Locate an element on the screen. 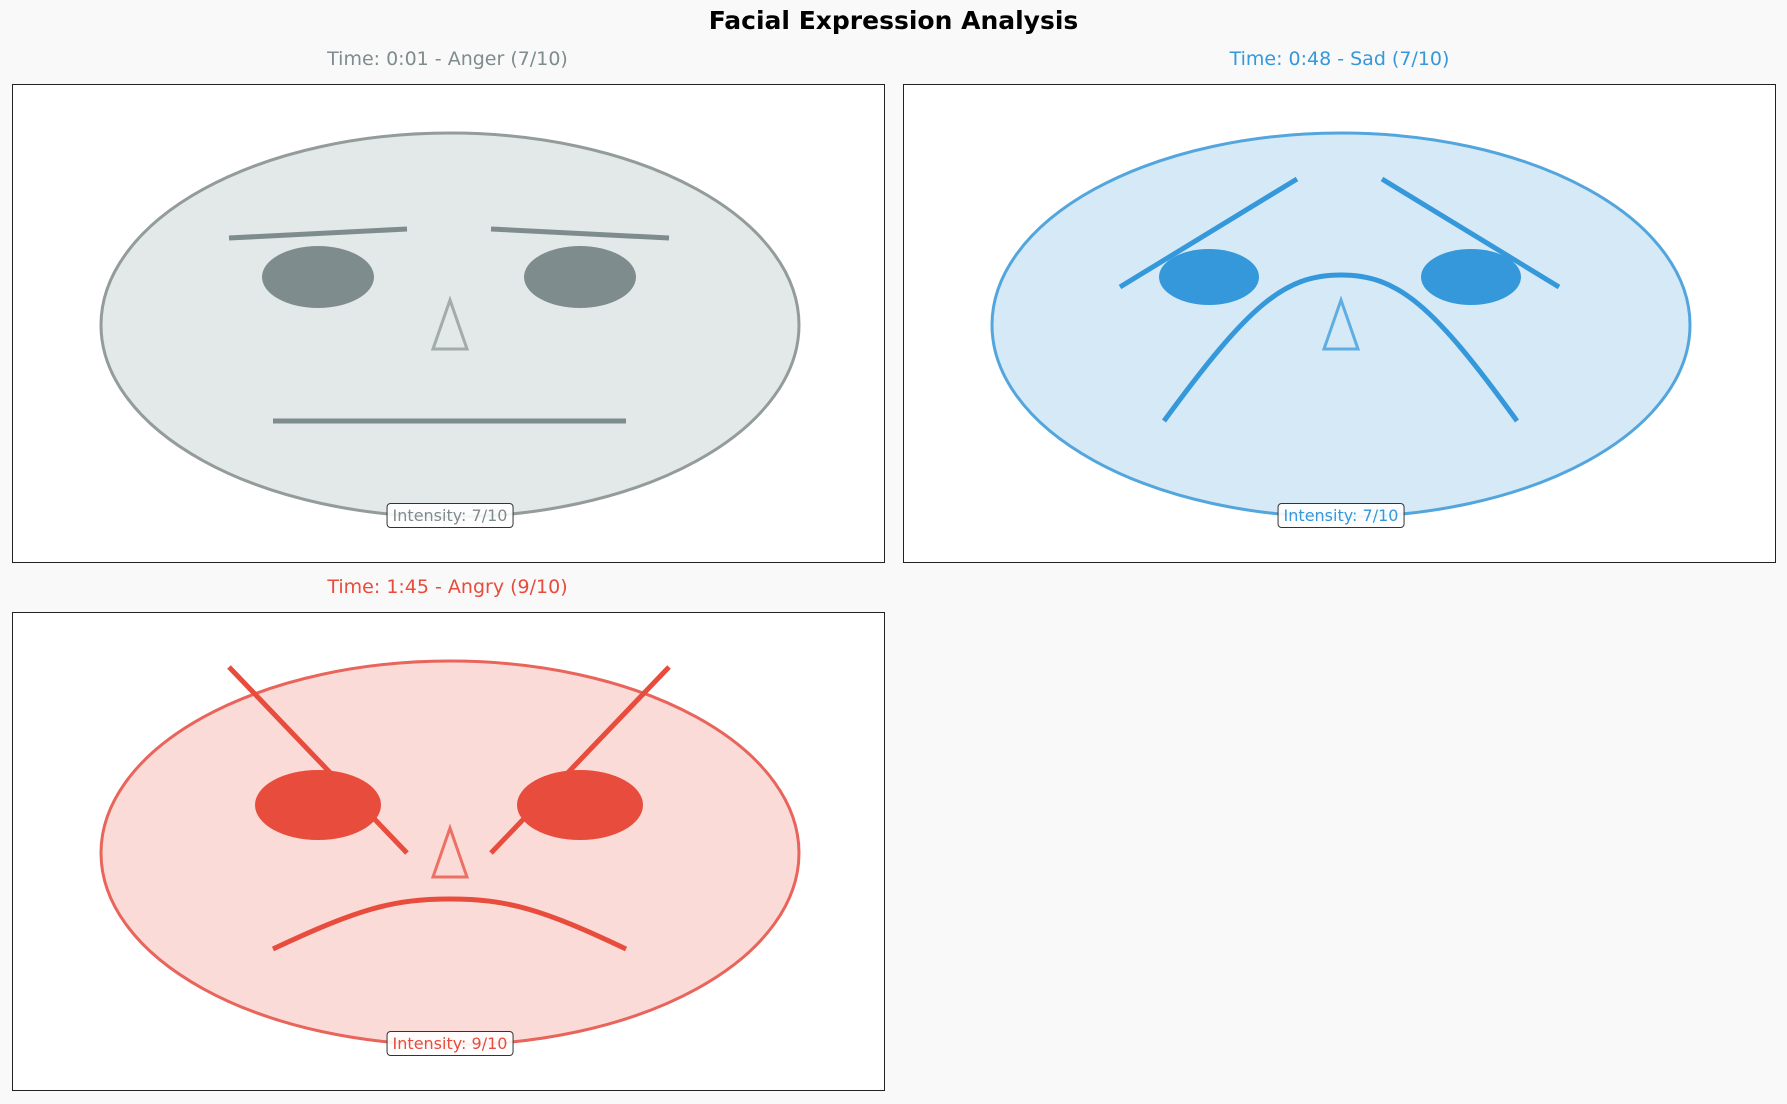 The height and width of the screenshot is (1104, 1787). panel-title: Time: 0:01 - Anger (7/10) is located at coordinates (447, 59).